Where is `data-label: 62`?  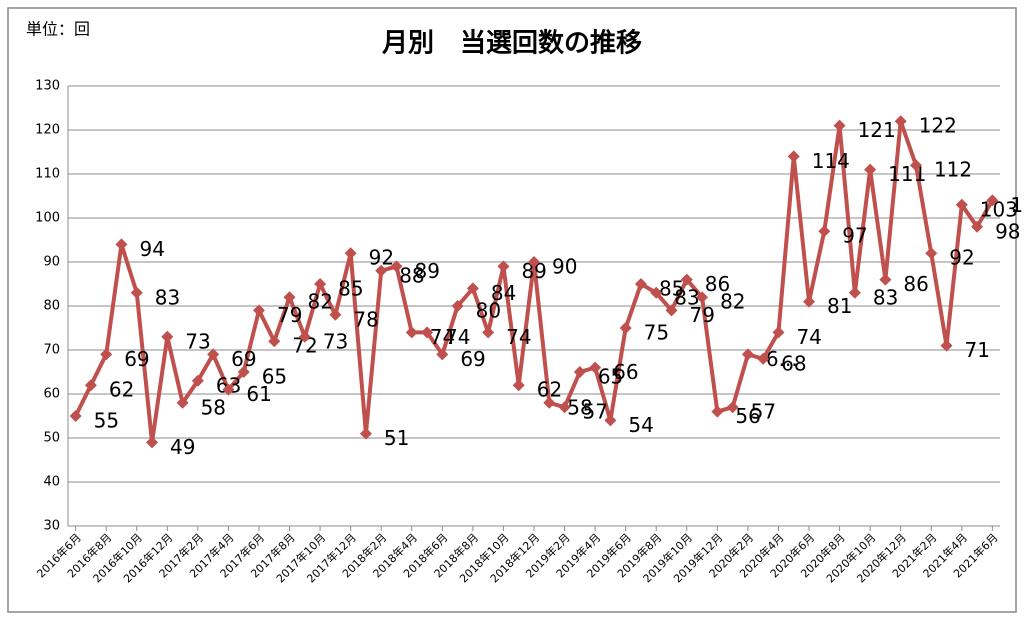
data-label: 62 is located at coordinates (121, 390).